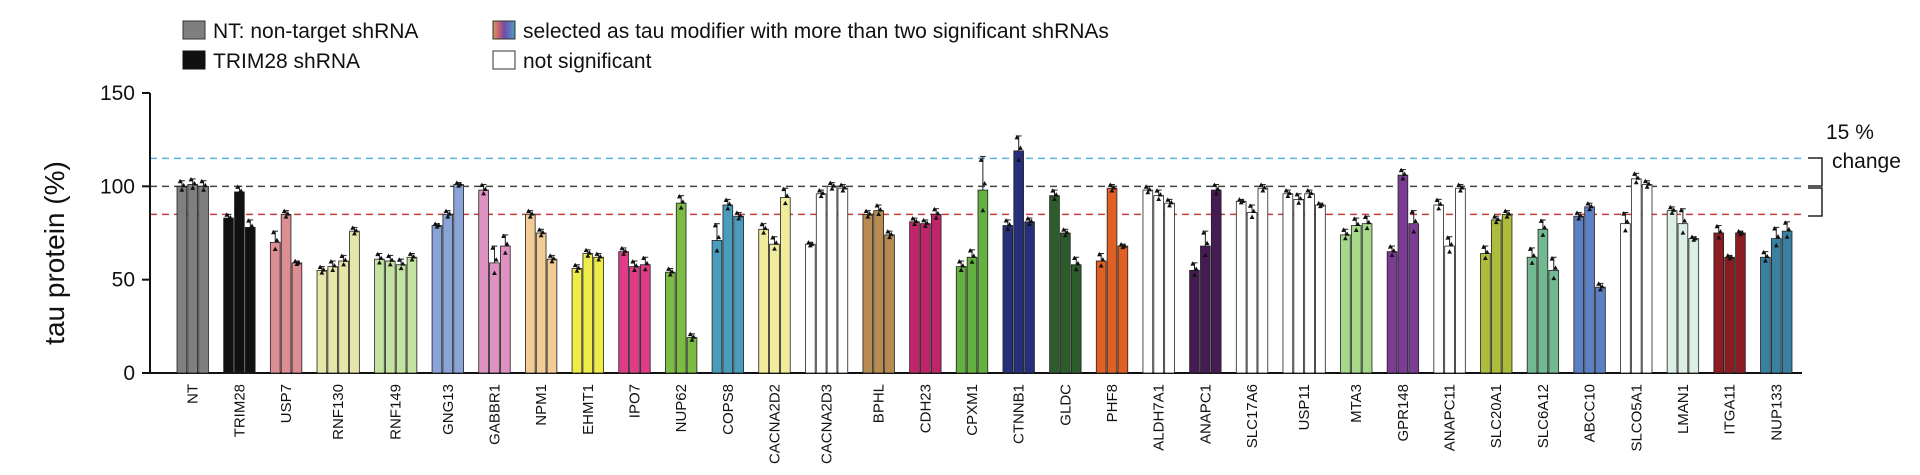 Image resolution: width=1920 pixels, height=475 pixels. Describe the element at coordinates (1356, 403) in the screenshot. I see `category-label: MTA3` at that location.